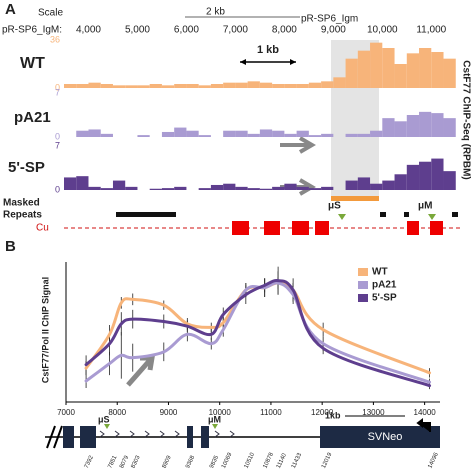  I want to click on x-tick-label: 8,000, so click(284, 30).